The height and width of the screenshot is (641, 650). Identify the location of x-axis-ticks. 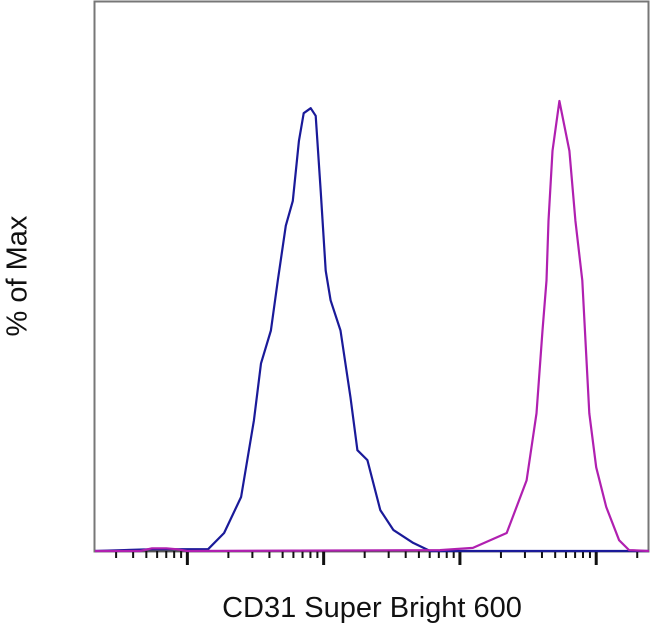
(372, 557).